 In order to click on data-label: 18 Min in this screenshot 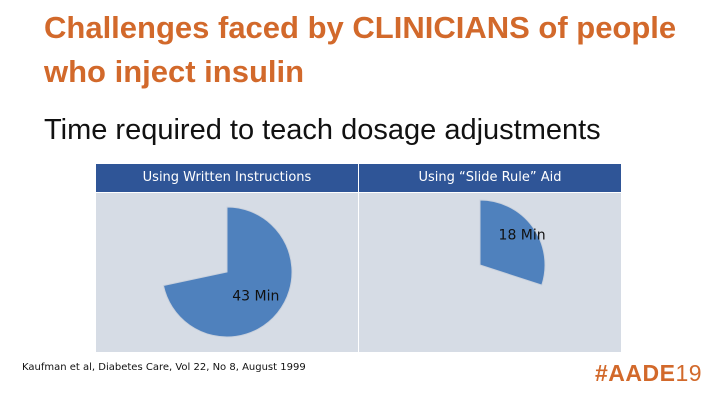, I will do `click(522, 235)`.